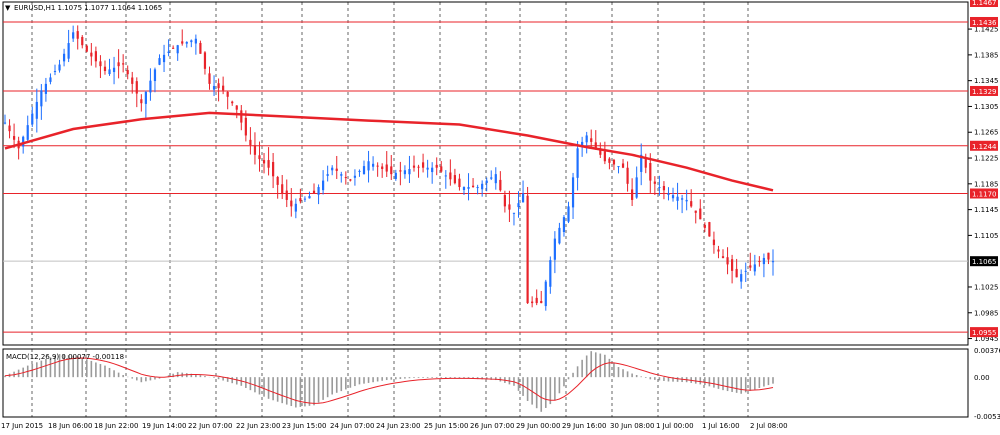  Describe the element at coordinates (8, 8) in the screenshot. I see `collapse-arrow-icon: ▼` at that location.